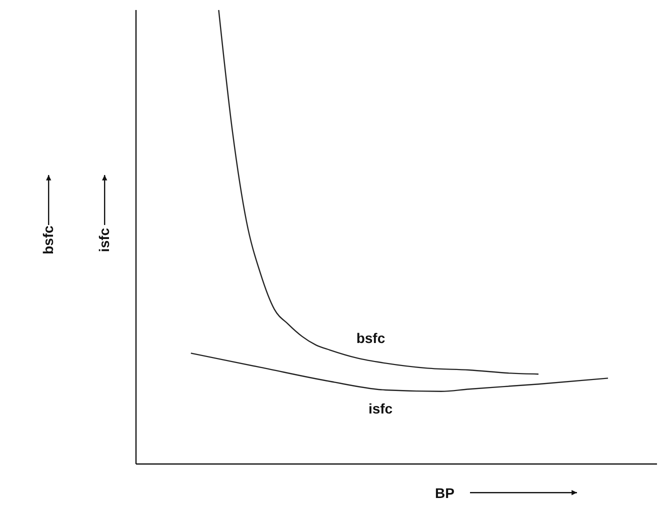 Image resolution: width=665 pixels, height=510 pixels. What do you see at coordinates (48, 240) in the screenshot?
I see `text: bsfc` at bounding box center [48, 240].